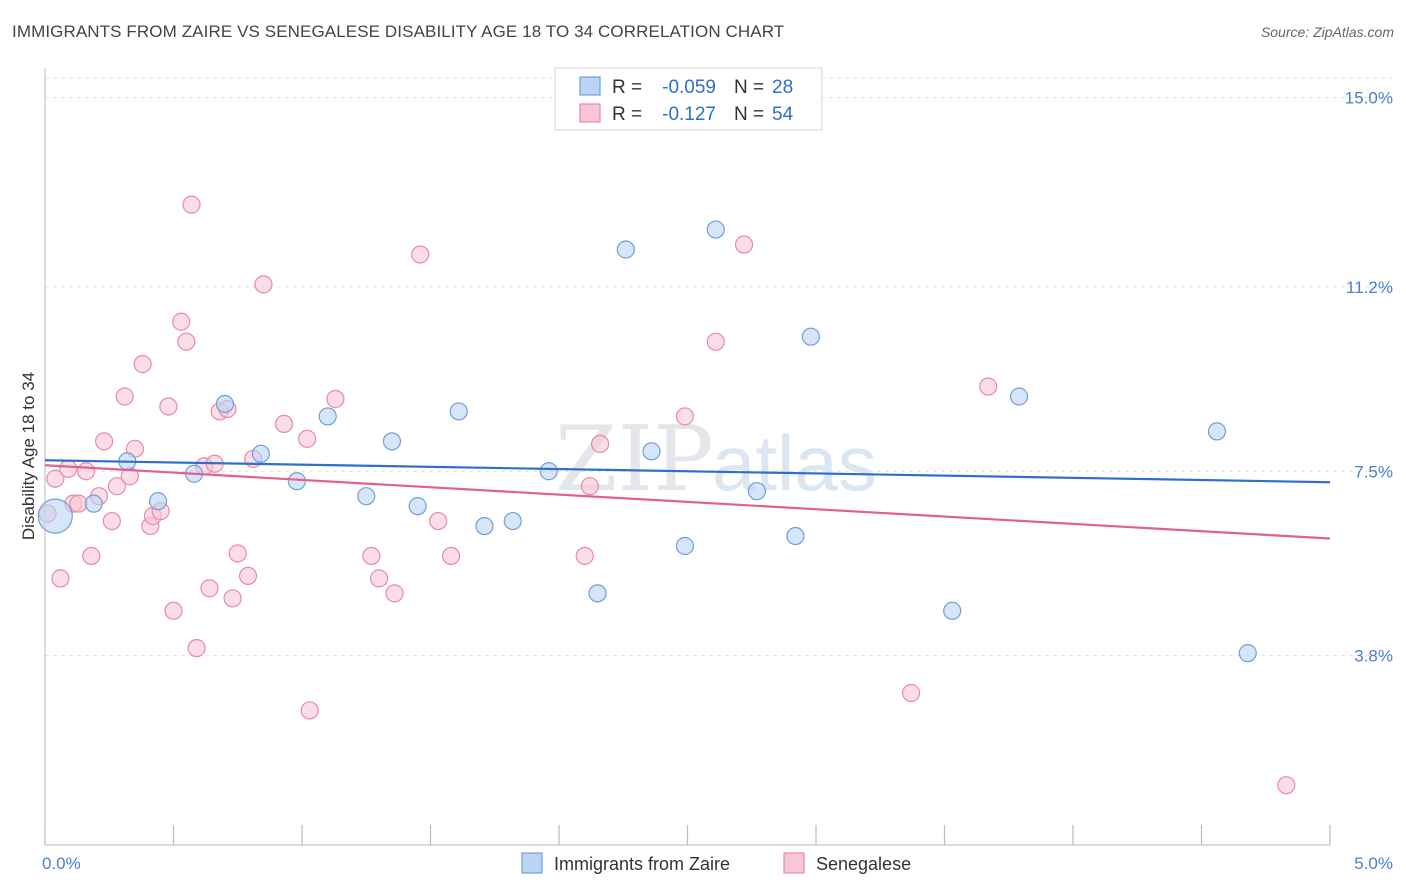  What do you see at coordinates (1369, 98) in the screenshot?
I see `y-tick-label: 15.0%` at bounding box center [1369, 98].